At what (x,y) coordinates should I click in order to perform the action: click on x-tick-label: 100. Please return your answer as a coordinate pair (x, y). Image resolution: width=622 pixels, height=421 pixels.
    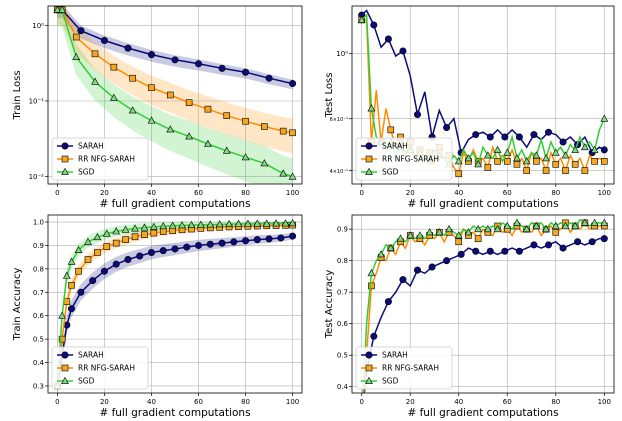
    Looking at the image, I should click on (604, 402).